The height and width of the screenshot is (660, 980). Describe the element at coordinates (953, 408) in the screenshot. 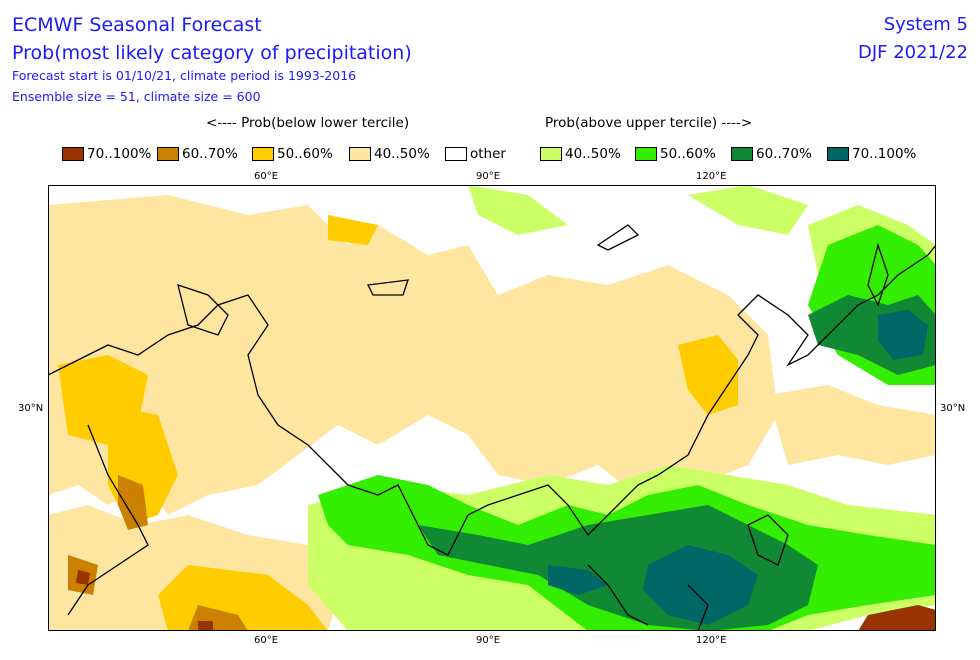

I see `right-tick-30n: 30°N` at that location.